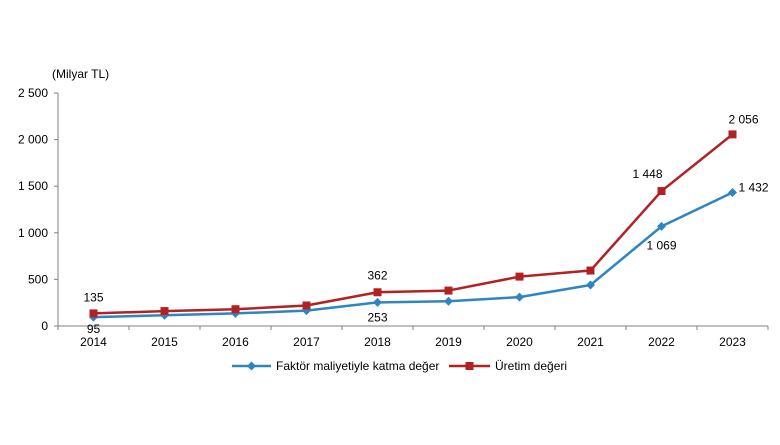  What do you see at coordinates (33, 186) in the screenshot?
I see `y-tick-label: 1 500` at bounding box center [33, 186].